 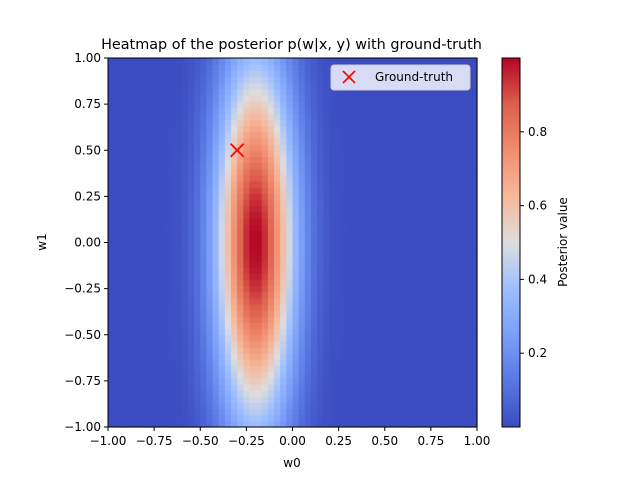 What do you see at coordinates (154, 441) in the screenshot?
I see `x-tick-label: −0.75` at bounding box center [154, 441].